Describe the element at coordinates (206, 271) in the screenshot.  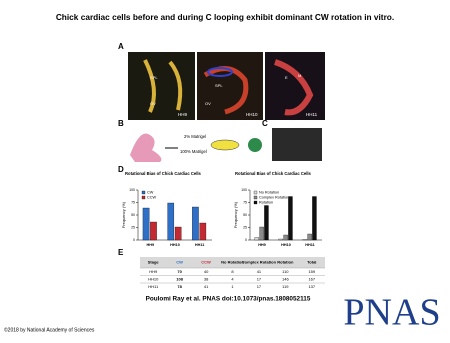
I see `table-cell: 40` at that location.